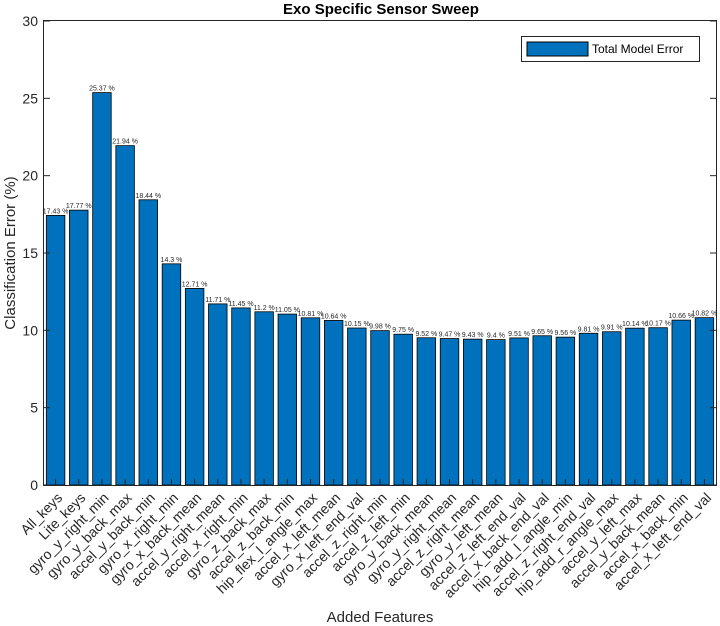  Describe the element at coordinates (195, 284) in the screenshot. I see `bar-value-label-6: 12.71 %` at that location.